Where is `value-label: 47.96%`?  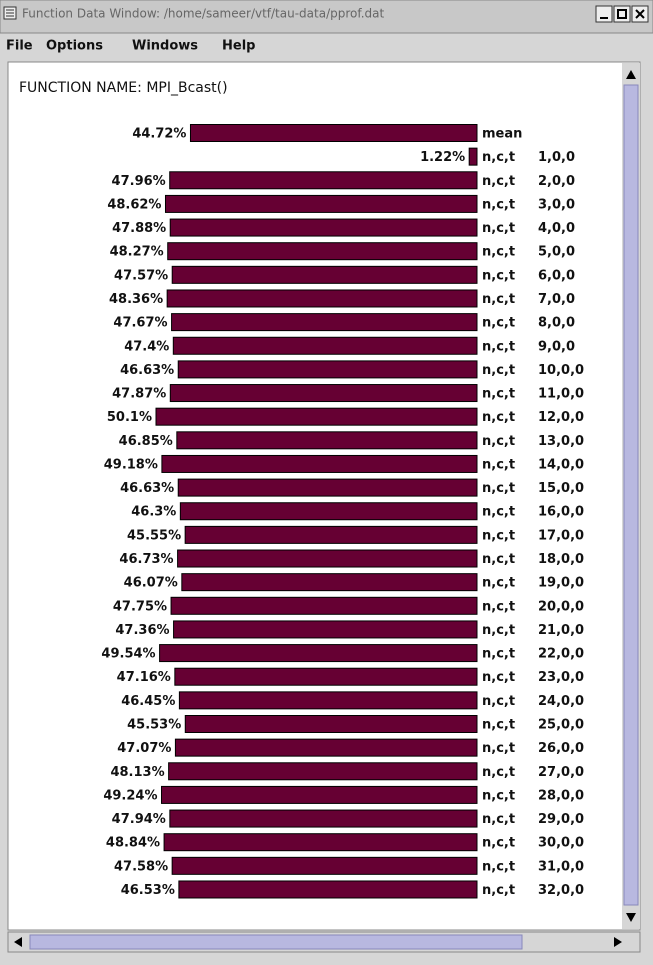
value-label: 47.96% is located at coordinates (139, 181).